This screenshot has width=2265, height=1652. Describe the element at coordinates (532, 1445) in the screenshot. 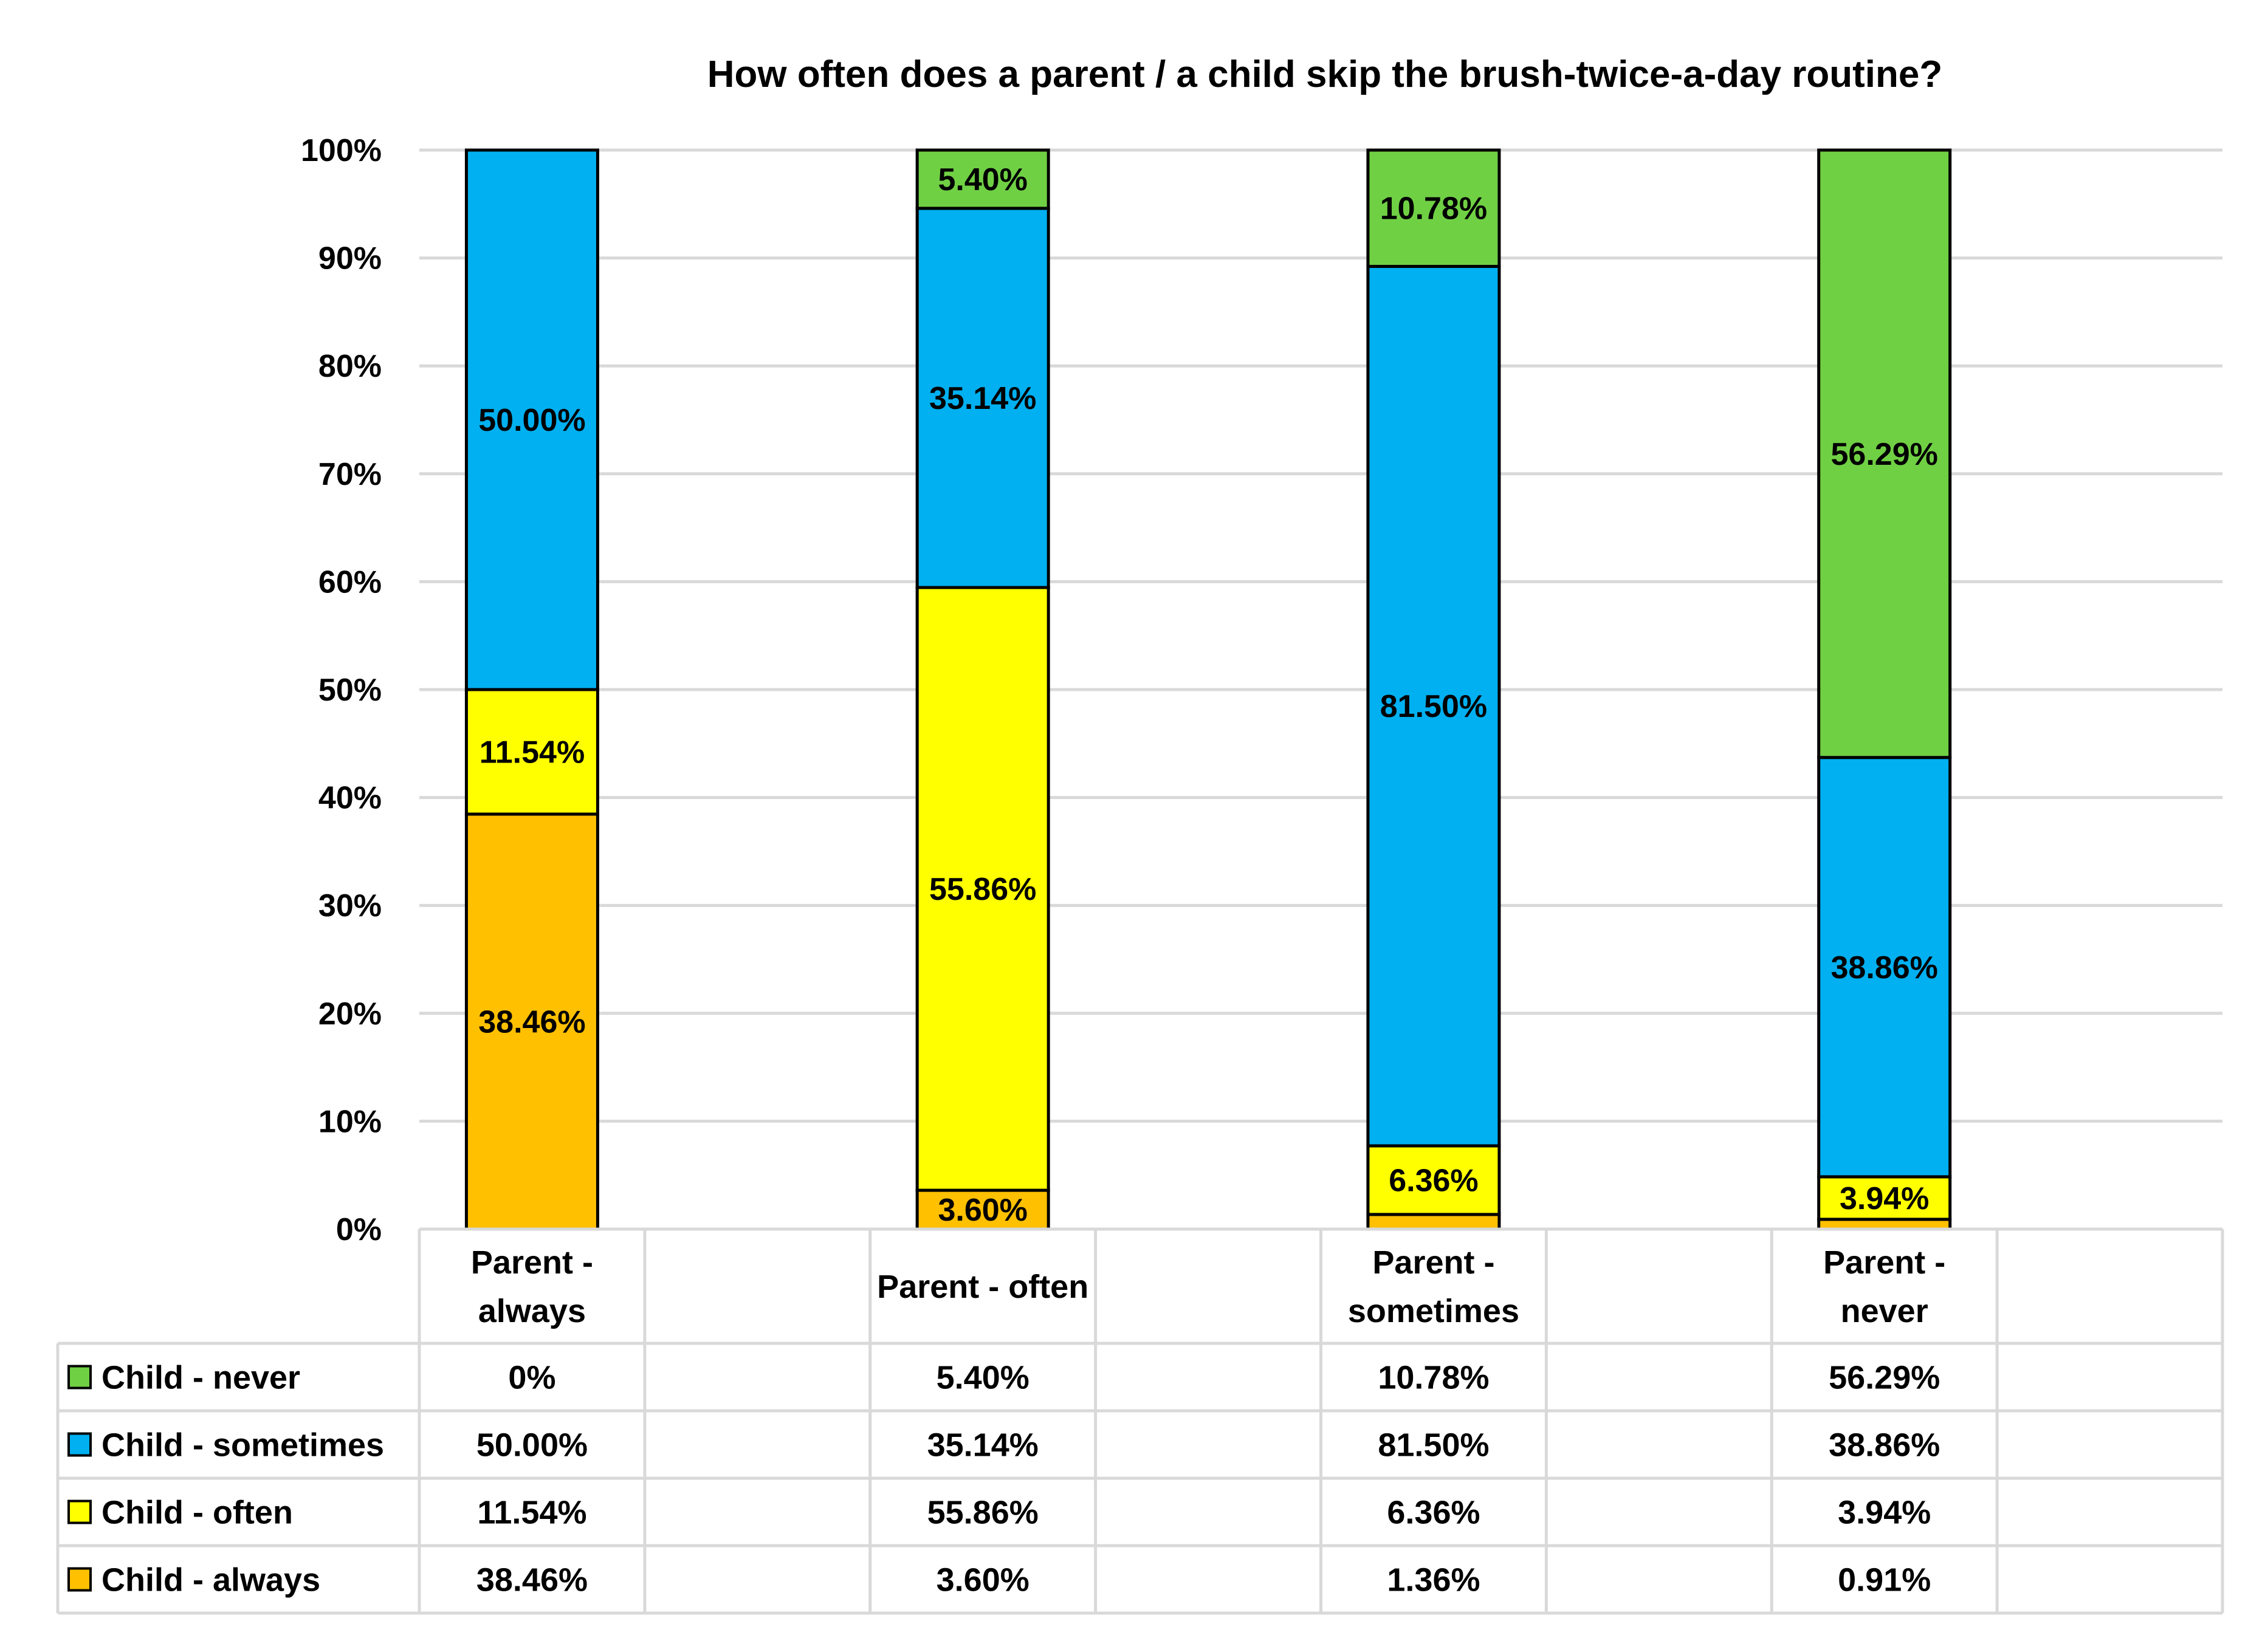

I see `table-cell: 50.00%` at that location.